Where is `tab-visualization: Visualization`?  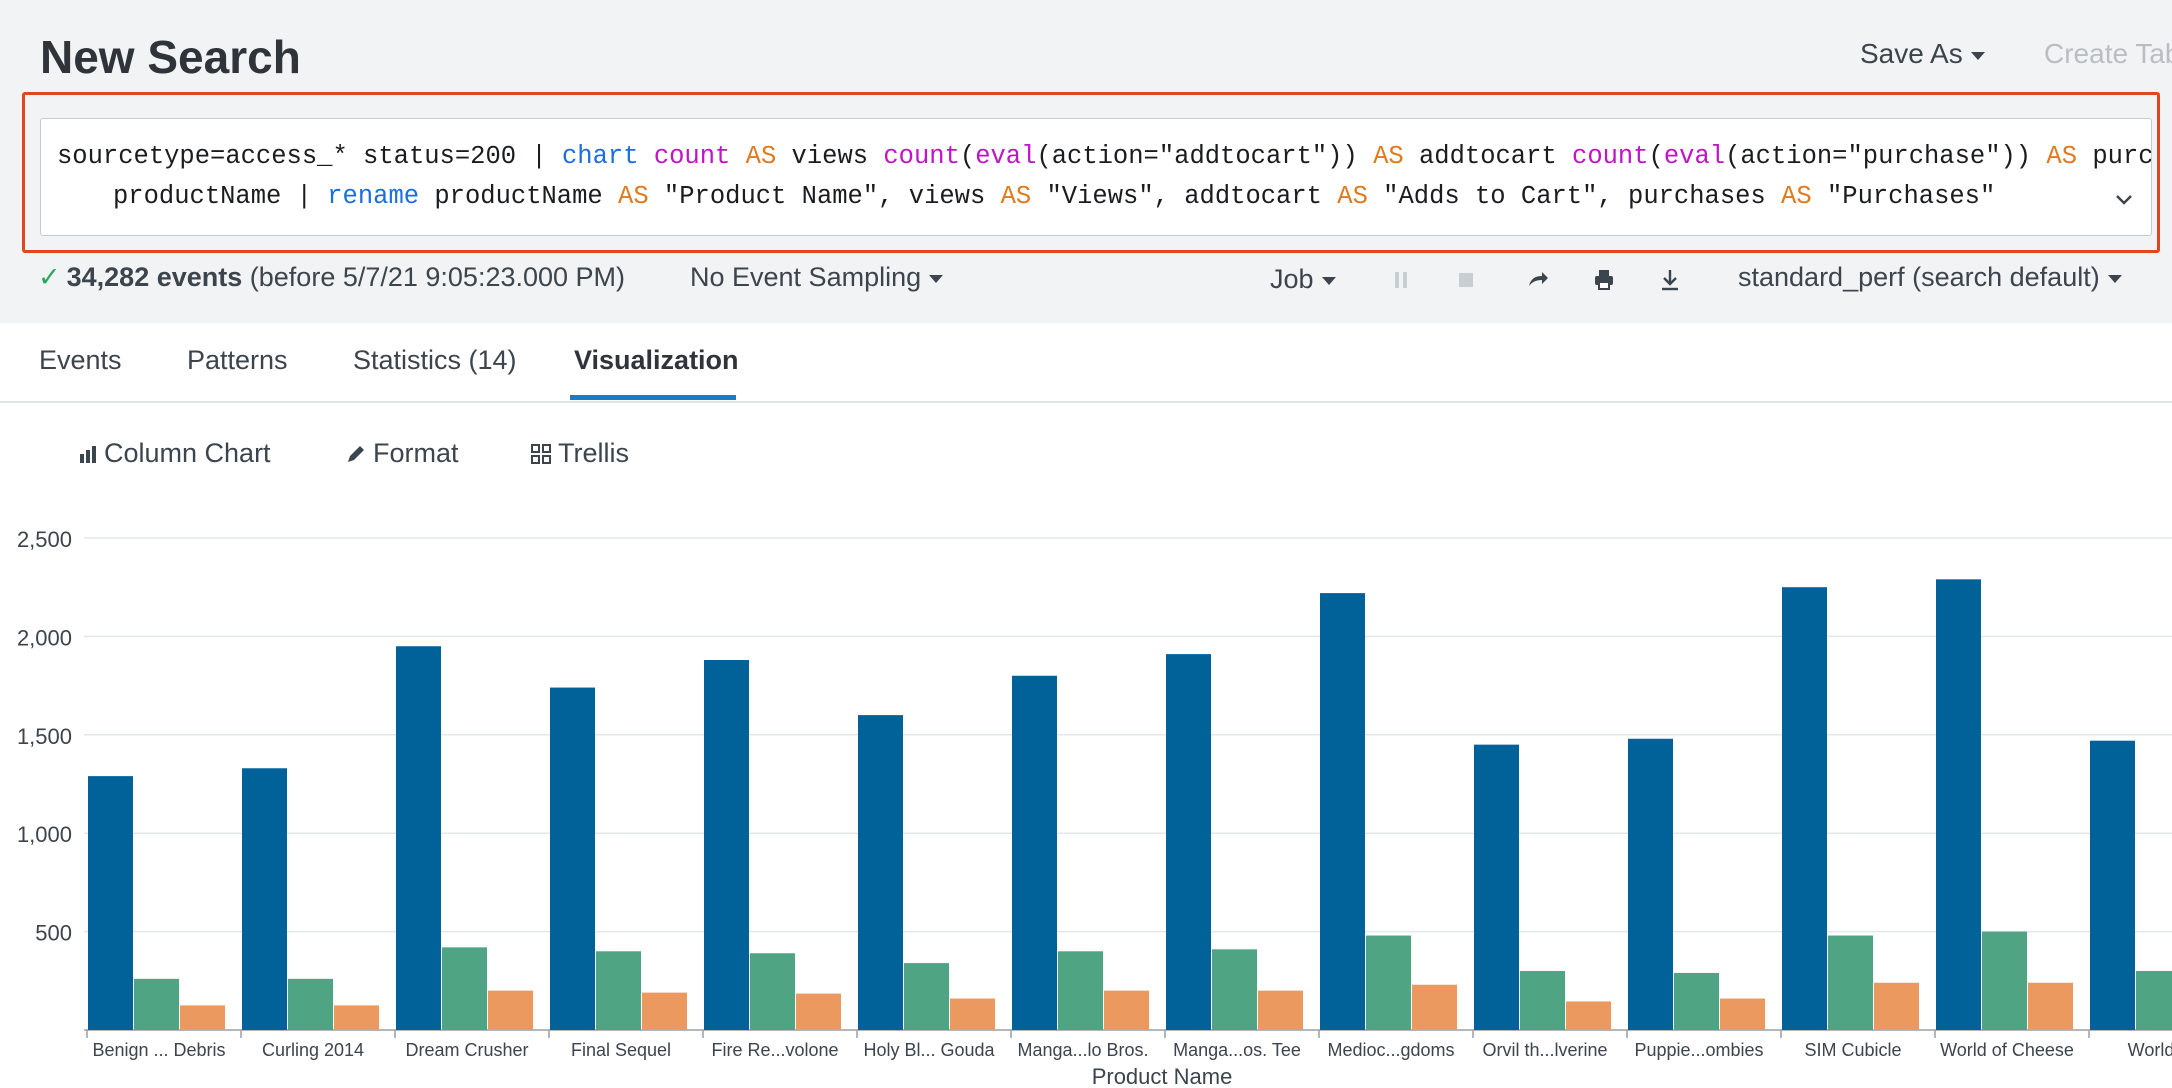 tab-visualization: Visualization is located at coordinates (656, 360).